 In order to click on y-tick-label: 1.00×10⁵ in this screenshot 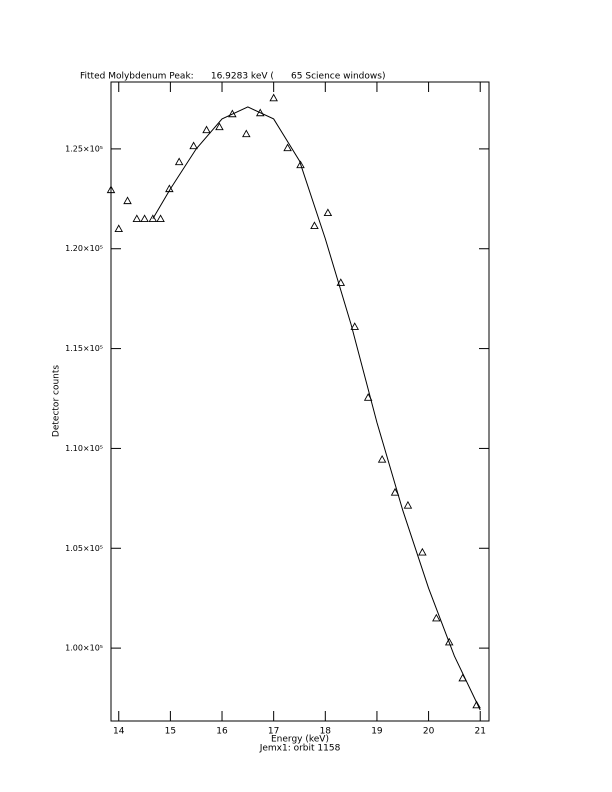, I will do `click(84, 648)`.